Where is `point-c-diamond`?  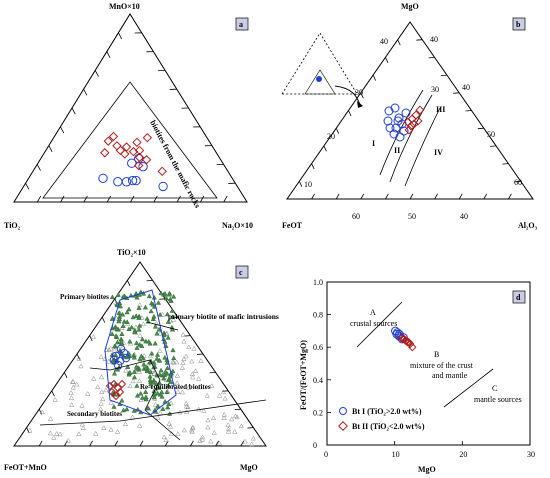 point-c-diamond is located at coordinates (116, 396).